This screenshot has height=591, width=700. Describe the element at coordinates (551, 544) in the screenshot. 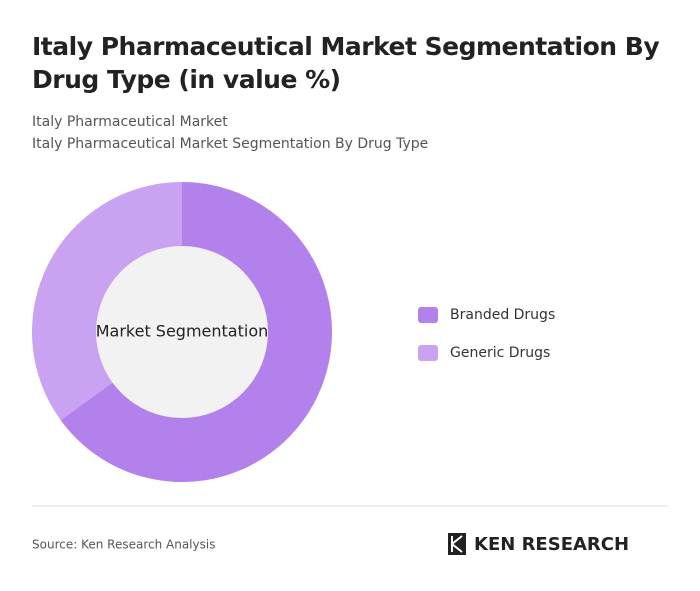

I see `logo-text: KEN RESEARCH` at that location.